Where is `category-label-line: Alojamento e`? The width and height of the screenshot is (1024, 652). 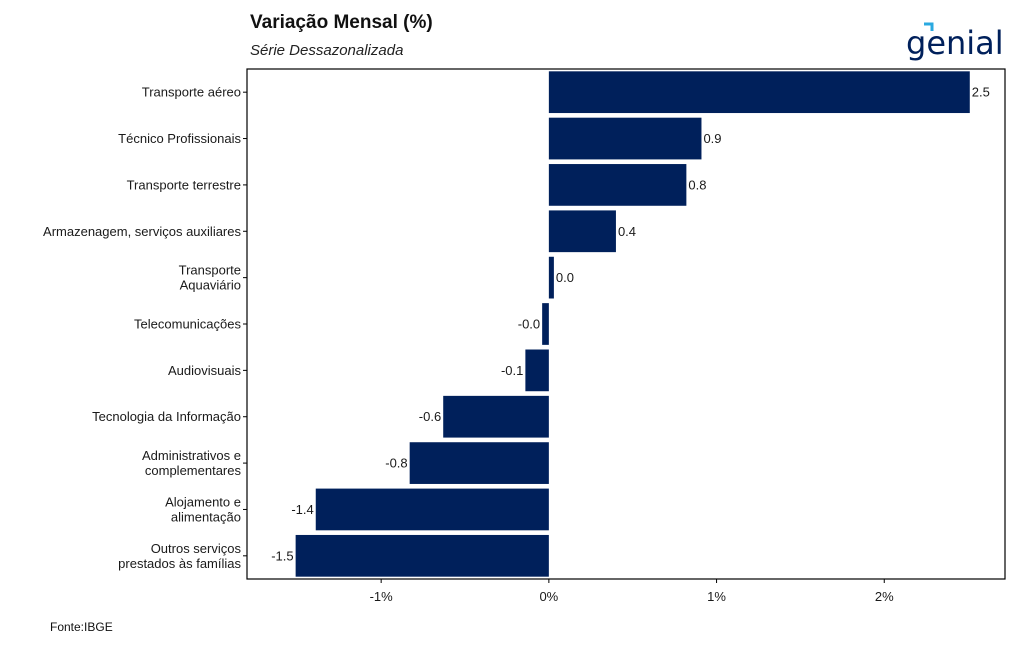 category-label-line: Alojamento e is located at coordinates (203, 501).